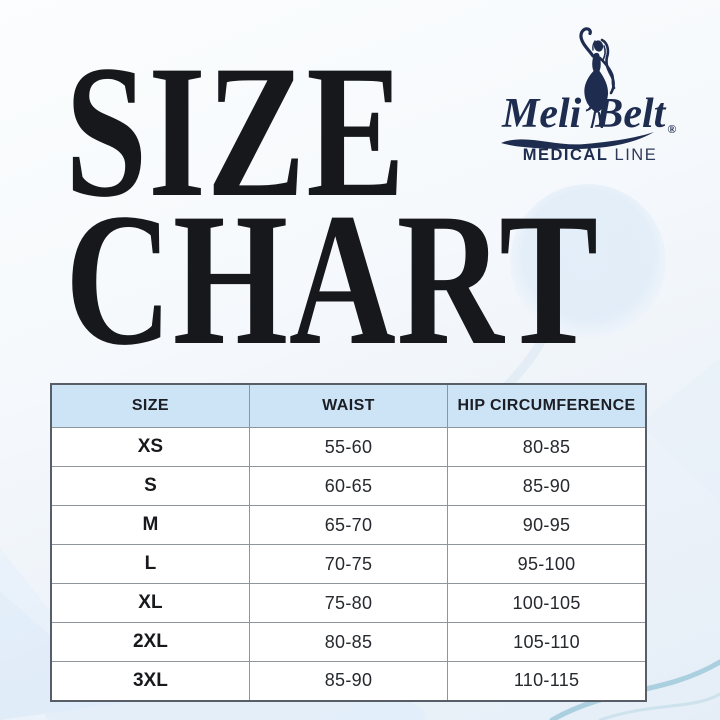 Image resolution: width=720 pixels, height=720 pixels. I want to click on brand-tagline: MEDICAL LINE, so click(590, 155).